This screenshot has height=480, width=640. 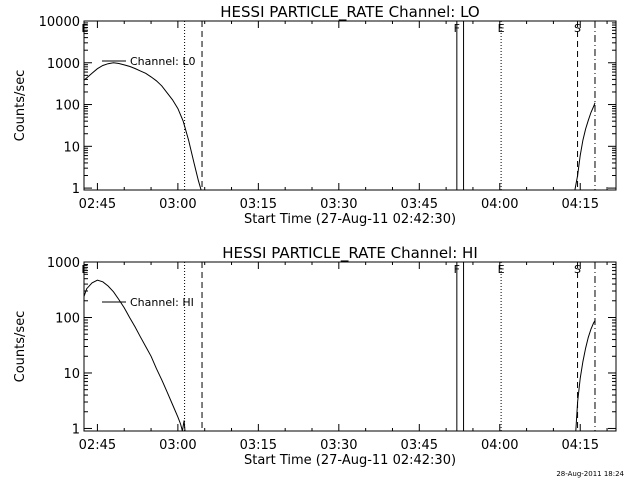 I want to click on chart-title: HESSI PARTICLE_RATE Channel: HI, so click(x=350, y=253).